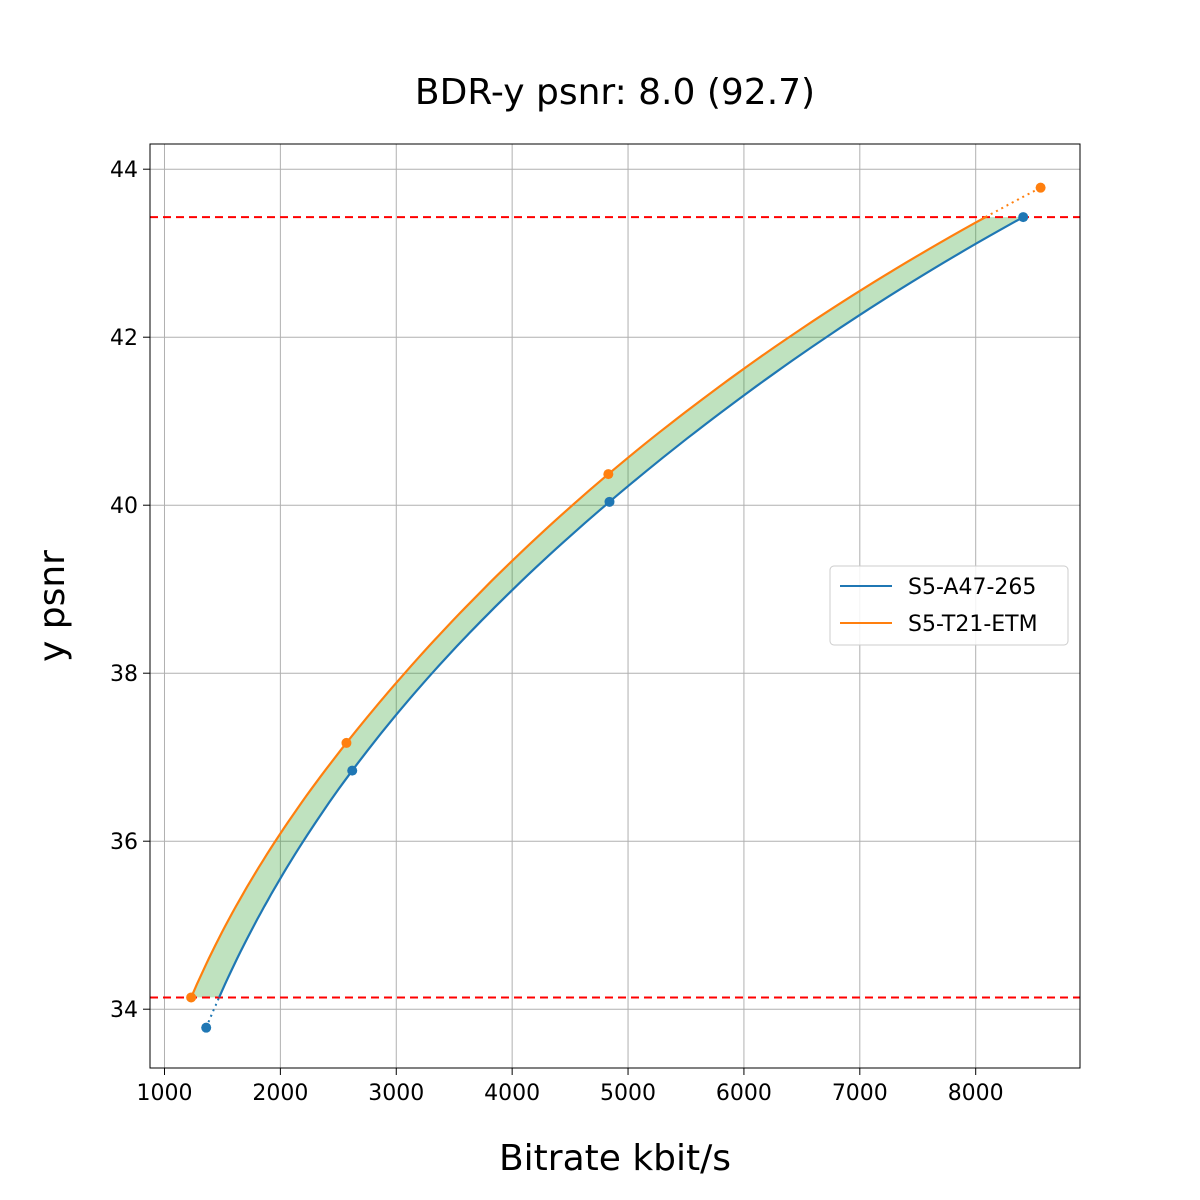  Describe the element at coordinates (124, 338) in the screenshot. I see `y-tick-label: 42` at that location.